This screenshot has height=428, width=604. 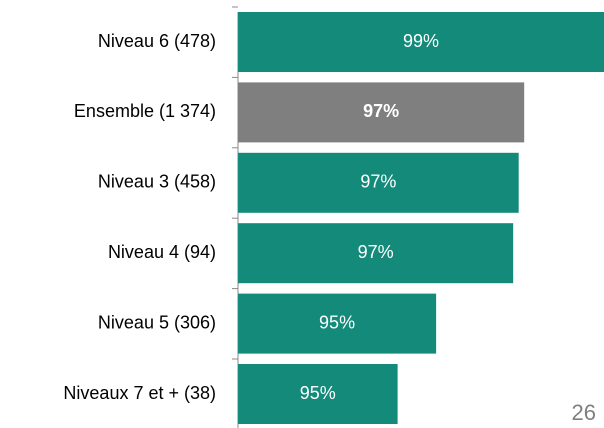 What do you see at coordinates (157, 322) in the screenshot?
I see `category-label: Niveau 5 (306)` at bounding box center [157, 322].